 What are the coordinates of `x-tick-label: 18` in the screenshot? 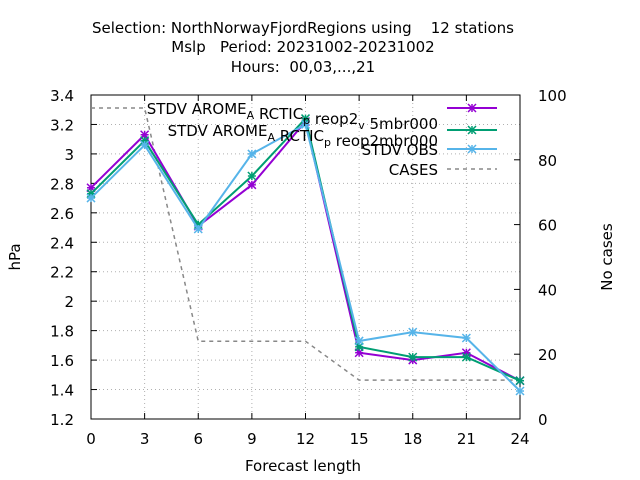 It's located at (412, 439).